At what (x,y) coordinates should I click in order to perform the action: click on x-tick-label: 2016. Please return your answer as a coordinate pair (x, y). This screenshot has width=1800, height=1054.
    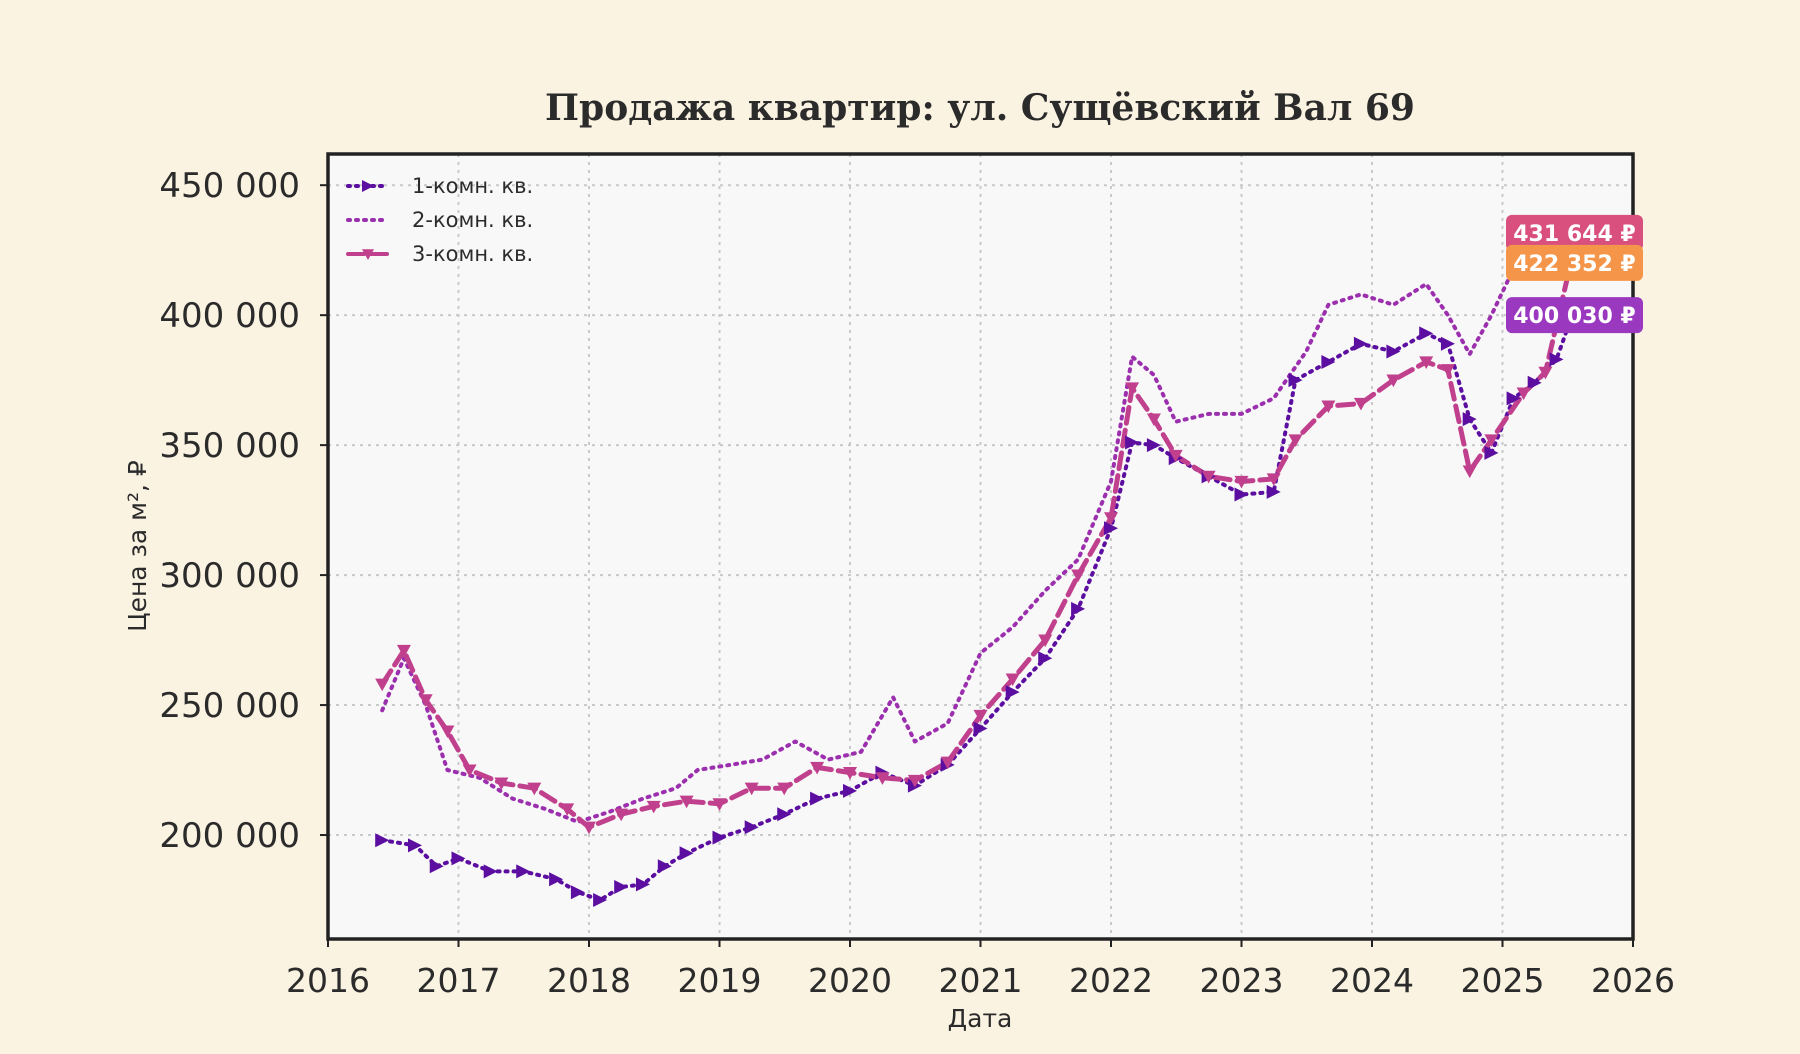
    Looking at the image, I should click on (328, 980).